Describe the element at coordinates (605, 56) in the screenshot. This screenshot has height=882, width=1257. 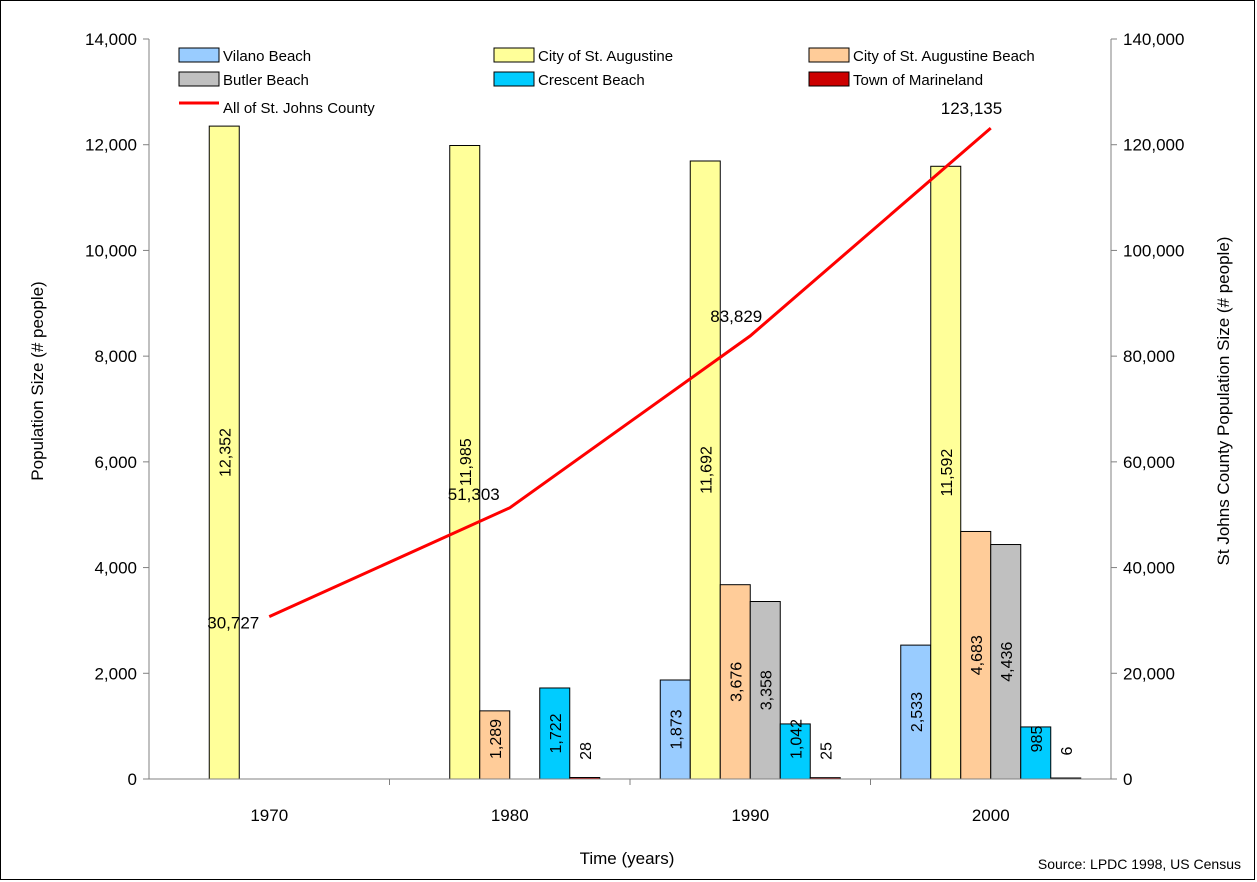
I see `legend-label: City of St. Augustine` at that location.